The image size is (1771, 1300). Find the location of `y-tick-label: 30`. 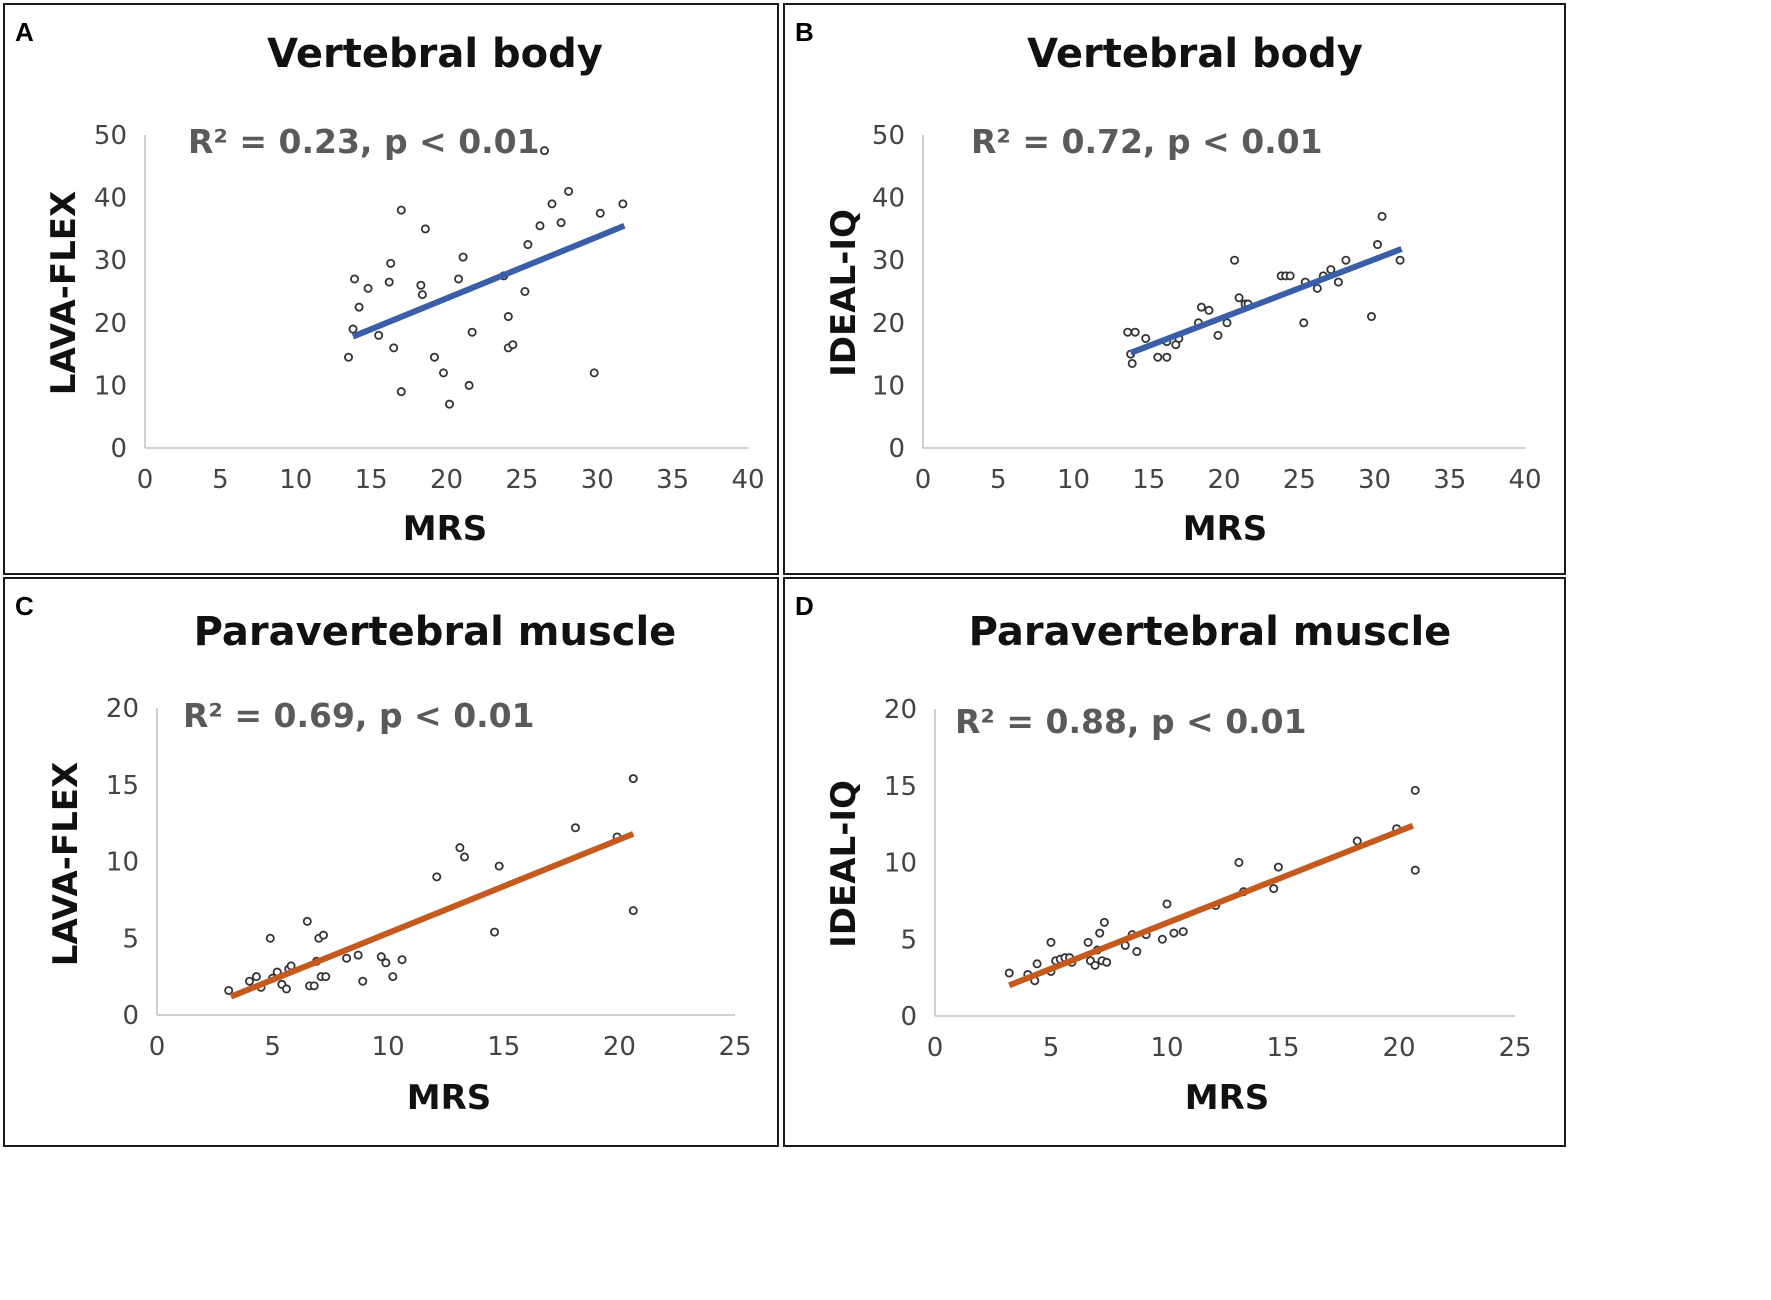

y-tick-label: 30 is located at coordinates (110, 261).